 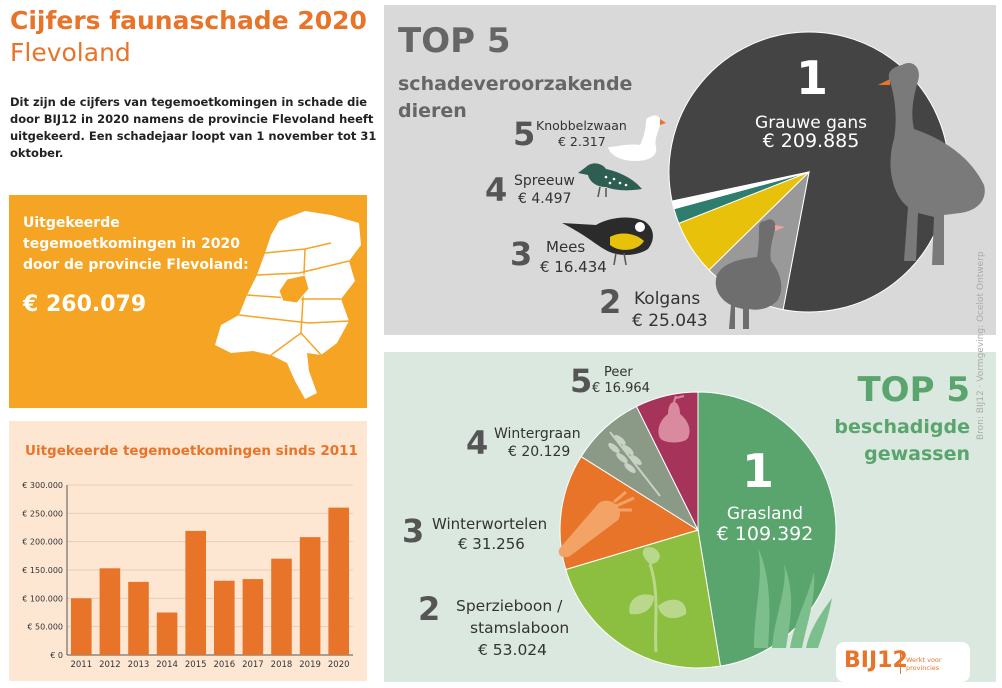 I want to click on bird-rank1-name: Grauwe gans, so click(x=811, y=123).